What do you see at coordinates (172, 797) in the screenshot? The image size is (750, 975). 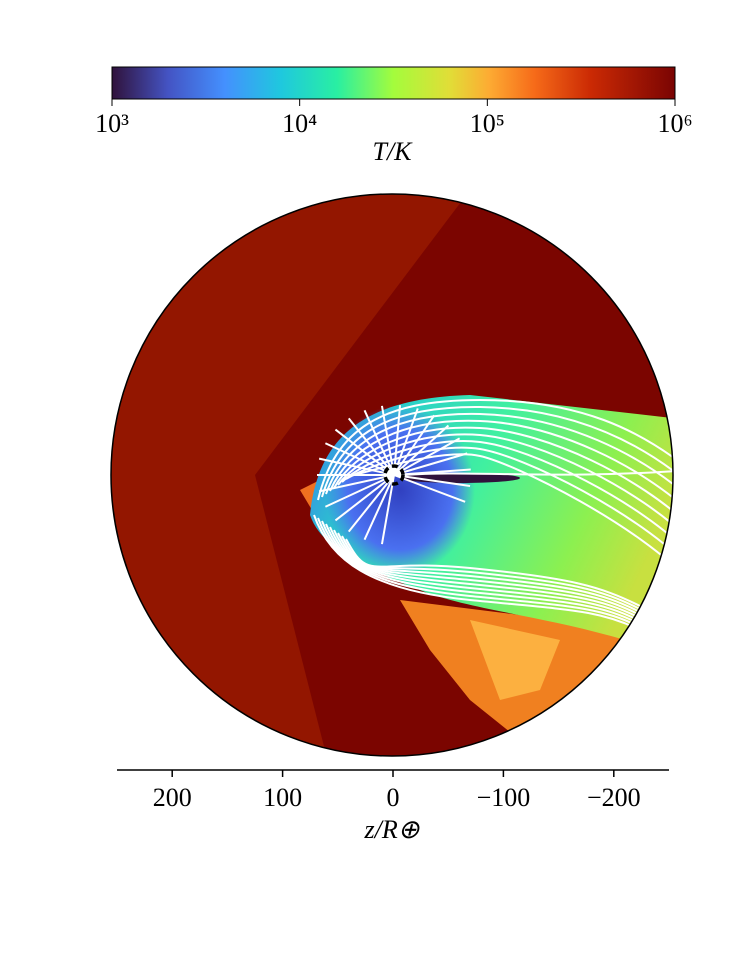 I see `x-tick-label: 200` at bounding box center [172, 797].